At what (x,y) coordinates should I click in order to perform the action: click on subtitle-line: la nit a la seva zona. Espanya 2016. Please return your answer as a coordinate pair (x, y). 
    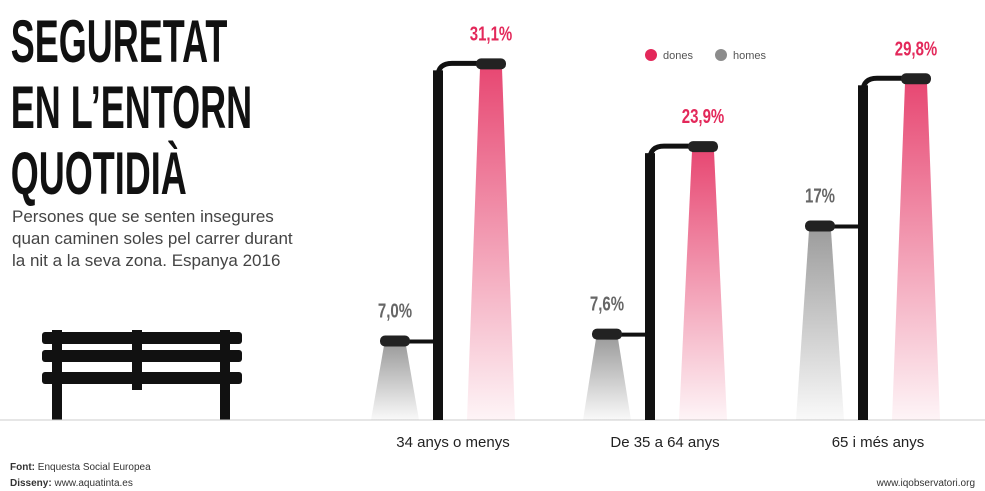
    Looking at the image, I should click on (146, 260).